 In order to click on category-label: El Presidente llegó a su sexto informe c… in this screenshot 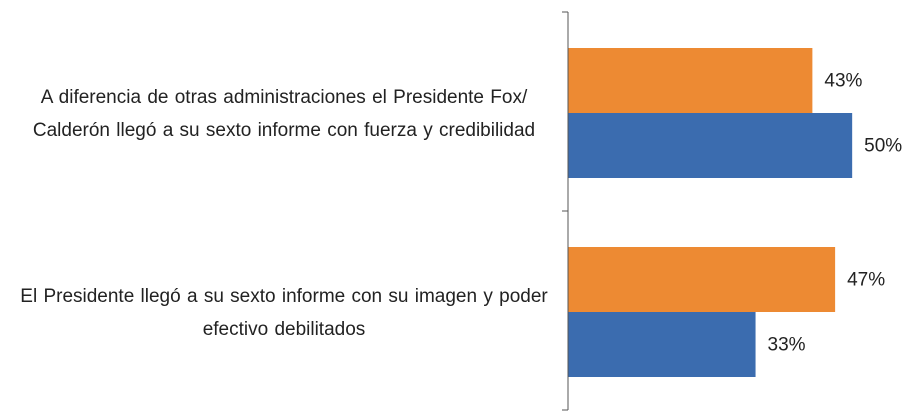, I will do `click(284, 312)`.